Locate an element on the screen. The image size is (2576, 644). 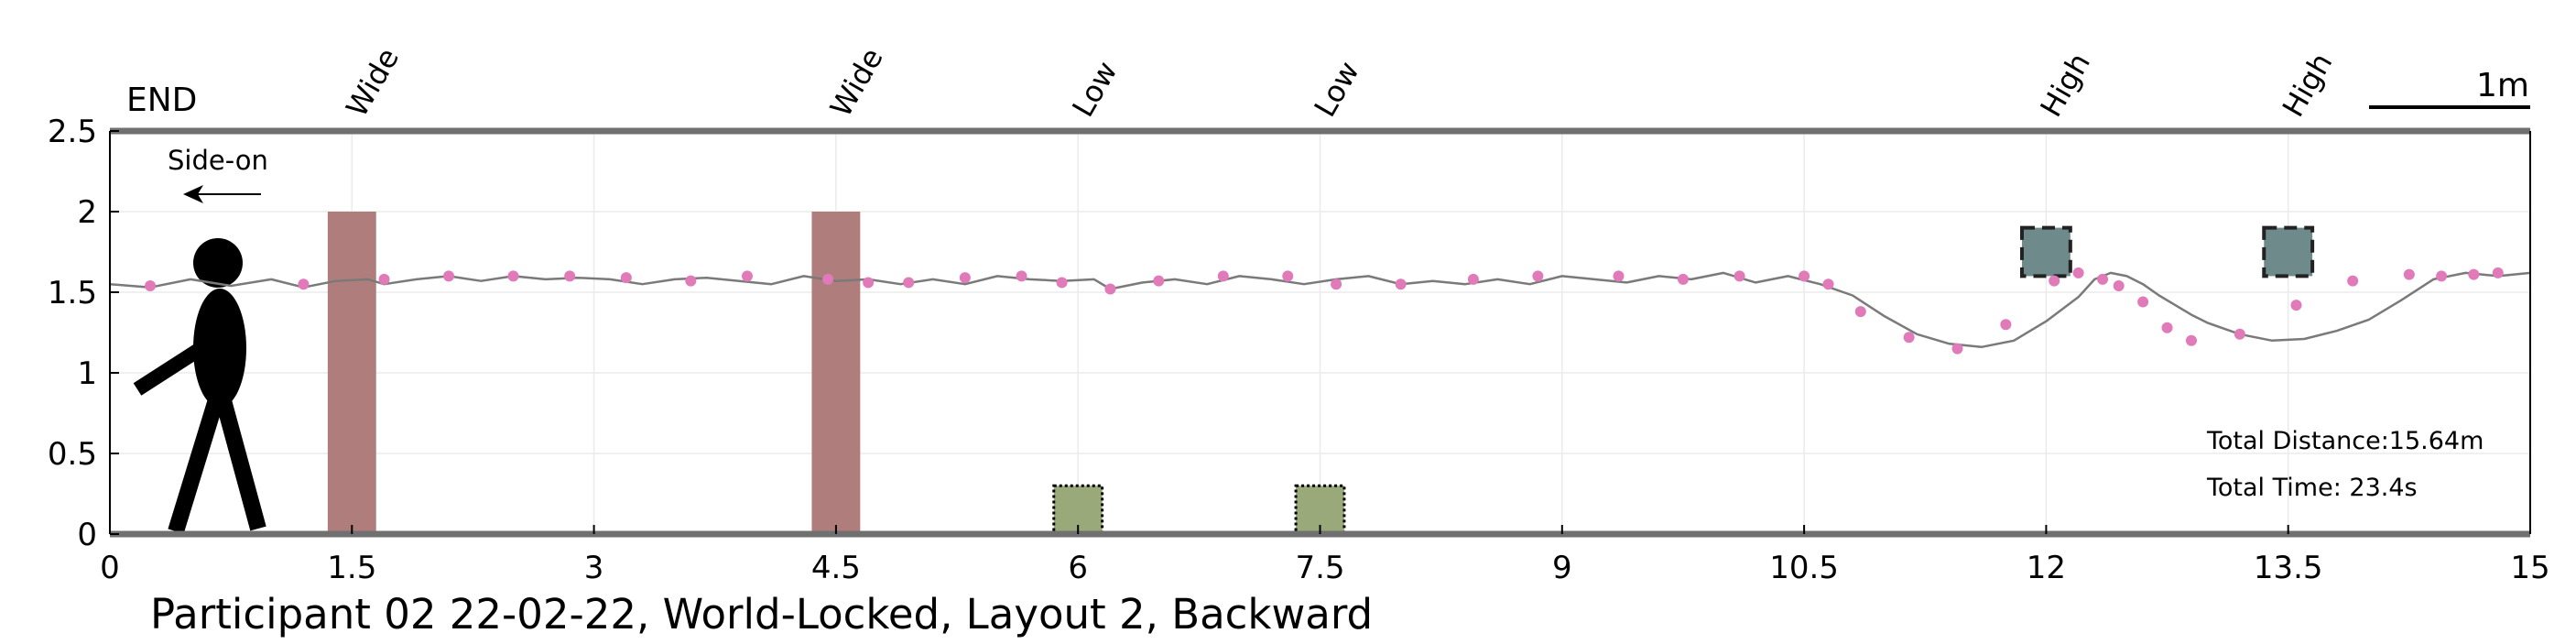
x-tick-label: 13.5 is located at coordinates (2288, 568).